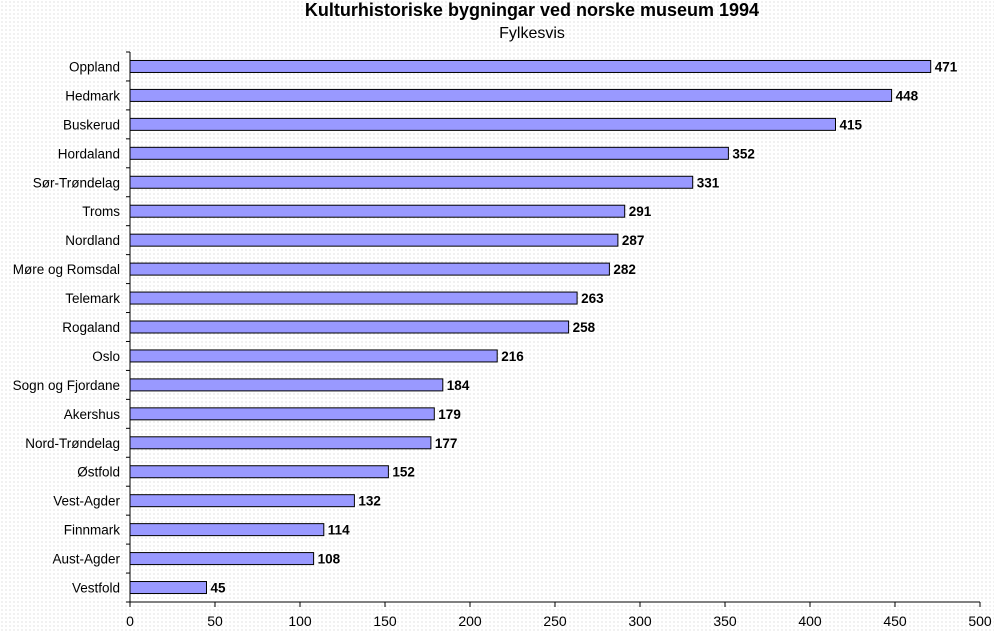 This screenshot has width=994, height=632. What do you see at coordinates (72, 443) in the screenshot?
I see `category-label: Nord-Trøndelag` at bounding box center [72, 443].